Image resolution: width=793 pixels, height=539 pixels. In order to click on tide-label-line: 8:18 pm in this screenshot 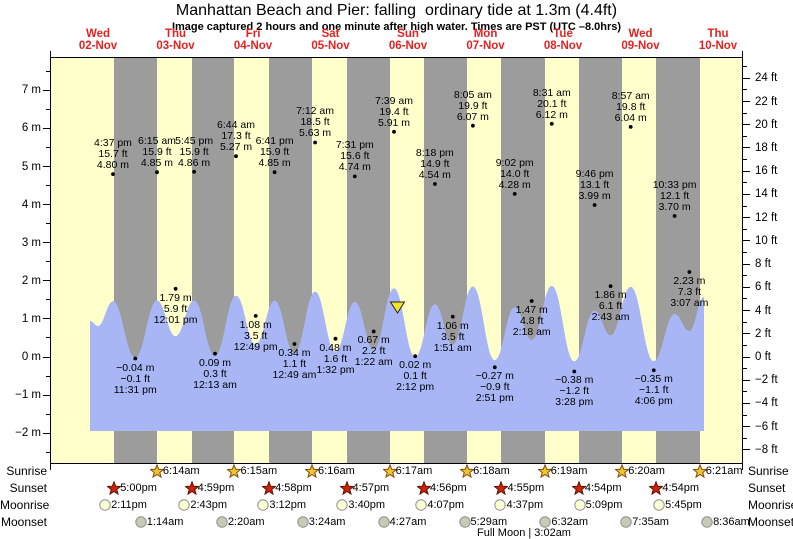, I will do `click(434, 153)`.